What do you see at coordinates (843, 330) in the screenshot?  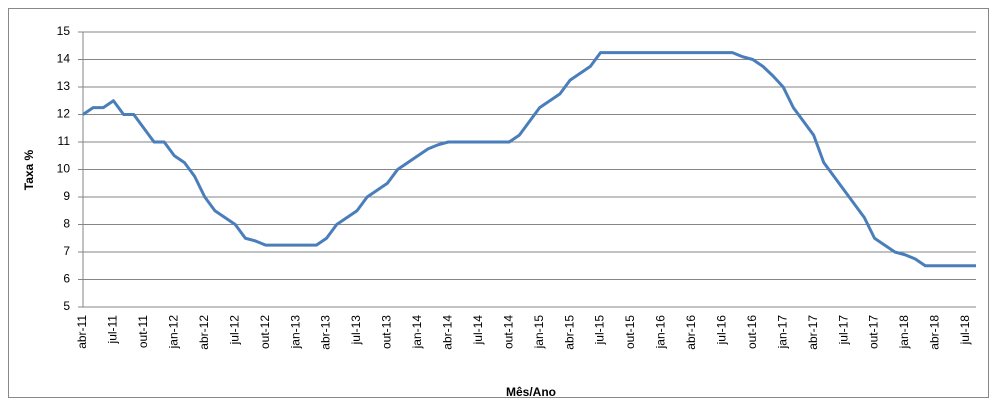 I see `x-tick-label: jul-17` at bounding box center [843, 330].